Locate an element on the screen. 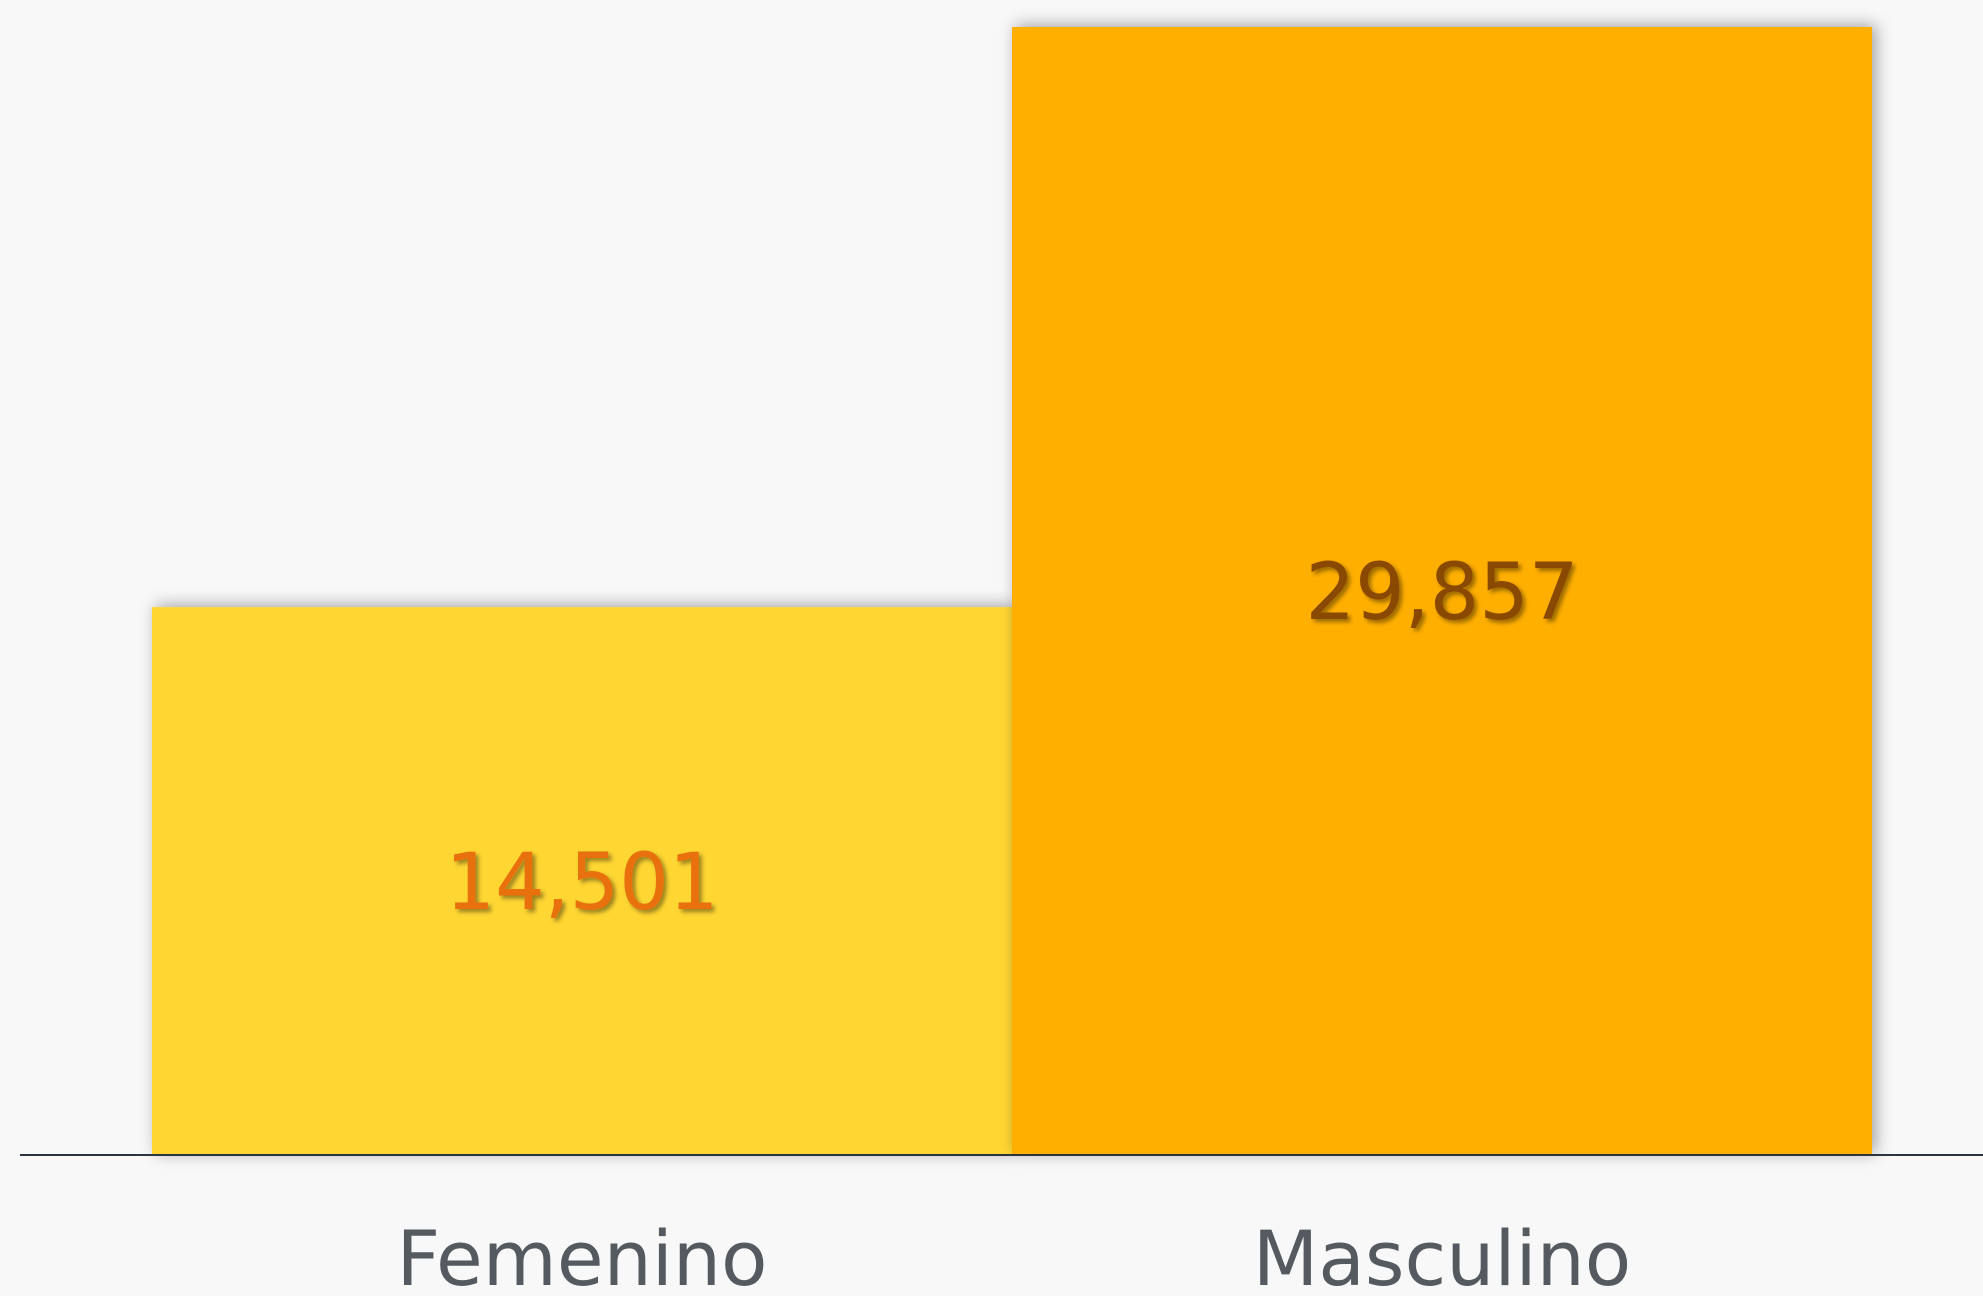  x-tick-label: Masculino is located at coordinates (1442, 1255).